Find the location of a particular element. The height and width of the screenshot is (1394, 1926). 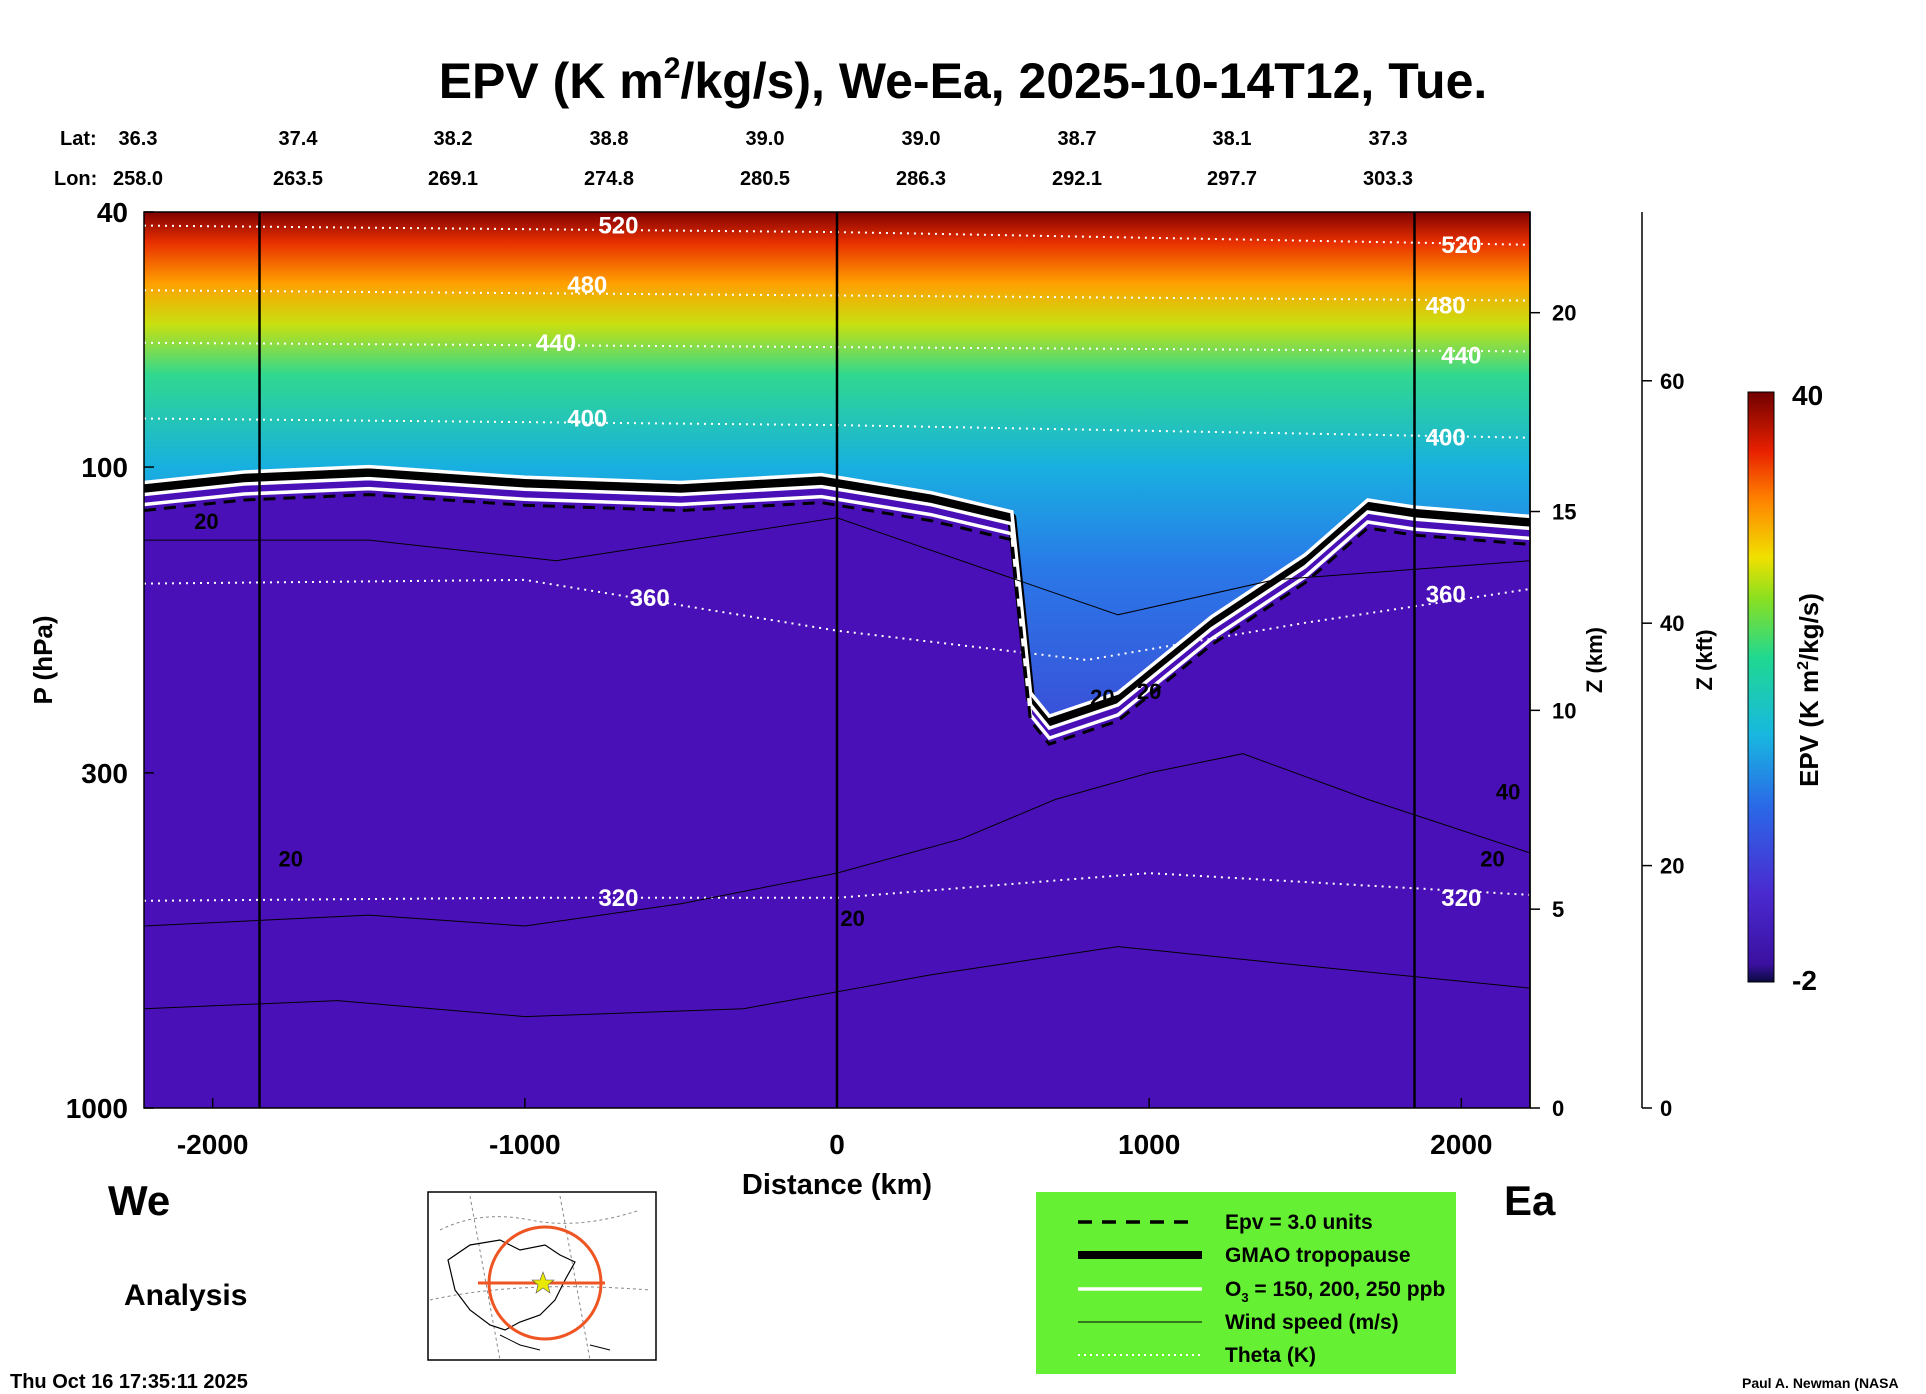

lat-tick-labels: 36.3 37.4 38.2 38.8 39.0 39.0 38.7 38.1 37.3 is located at coordinates (763, 139).